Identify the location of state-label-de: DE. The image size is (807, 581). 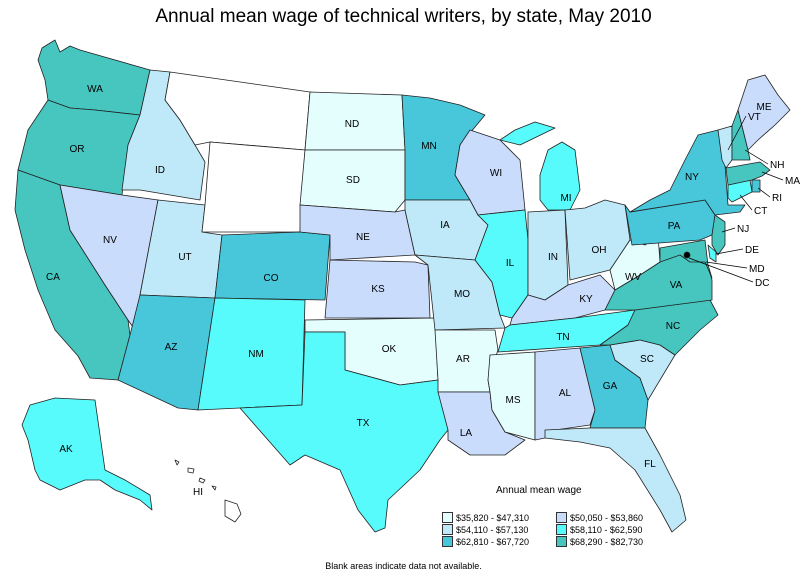
(752, 250).